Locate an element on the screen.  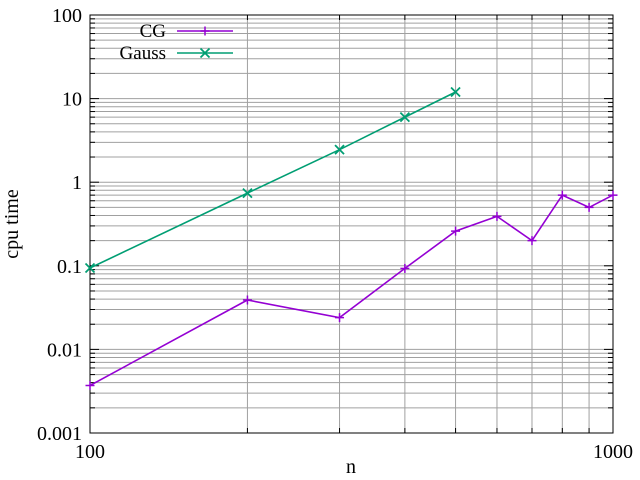
y-tick-label: 10 is located at coordinates (72, 100).